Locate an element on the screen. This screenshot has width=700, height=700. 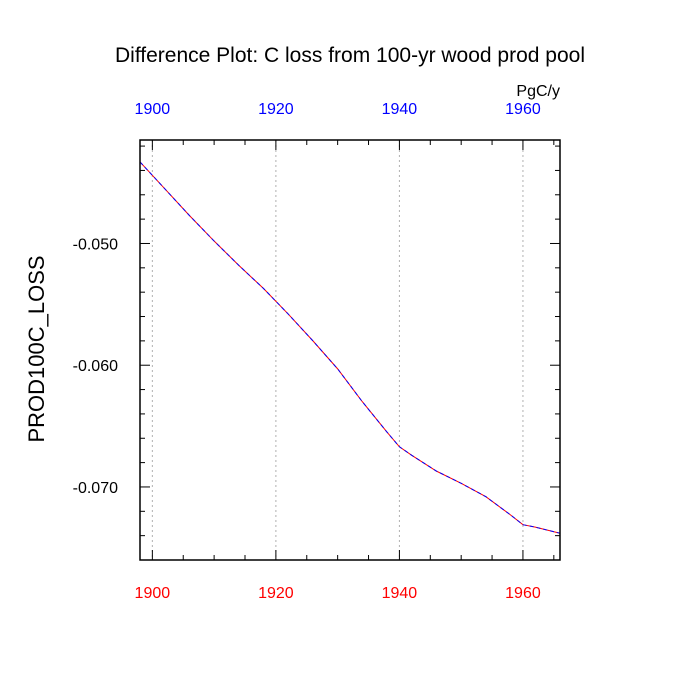
x-tick-label-top: 1920 is located at coordinates (276, 109).